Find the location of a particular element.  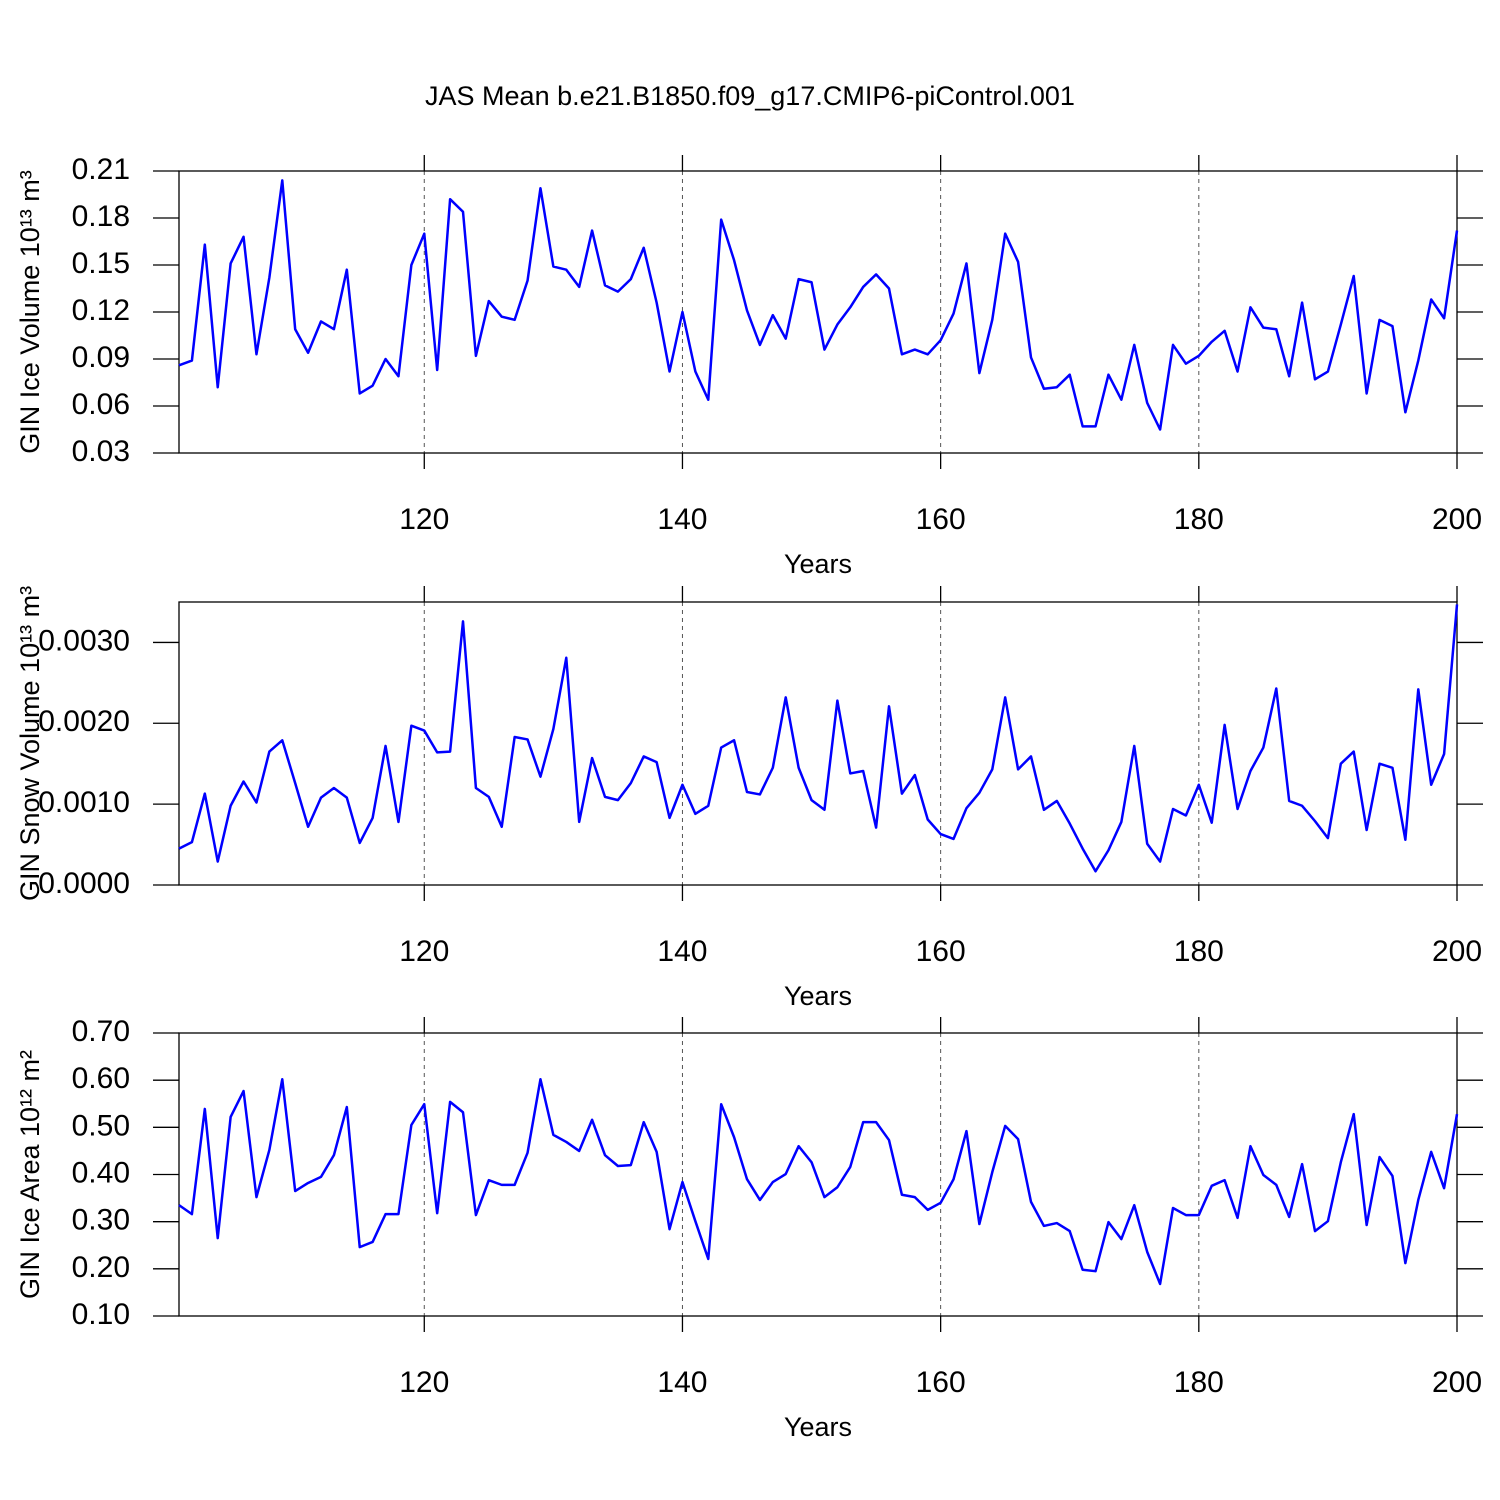

y-tick-label: 0.03 is located at coordinates (101, 451).